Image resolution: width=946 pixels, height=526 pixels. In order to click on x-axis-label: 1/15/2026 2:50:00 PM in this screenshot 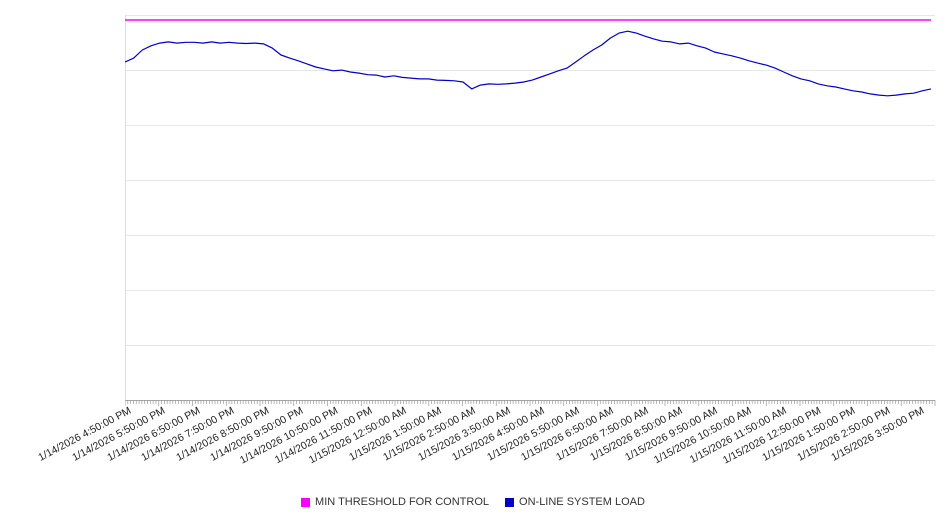, I will do `click(843, 434)`.